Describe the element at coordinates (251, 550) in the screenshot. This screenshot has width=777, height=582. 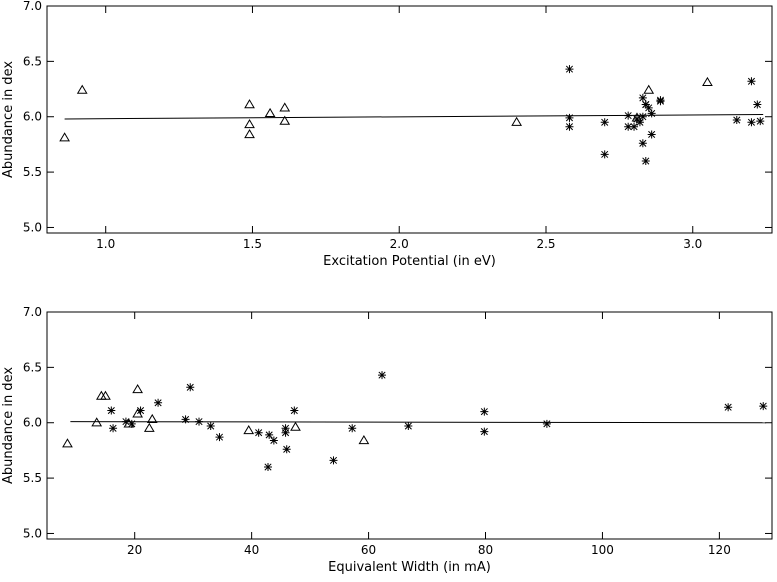
I see `x-tick-label: 40` at that location.